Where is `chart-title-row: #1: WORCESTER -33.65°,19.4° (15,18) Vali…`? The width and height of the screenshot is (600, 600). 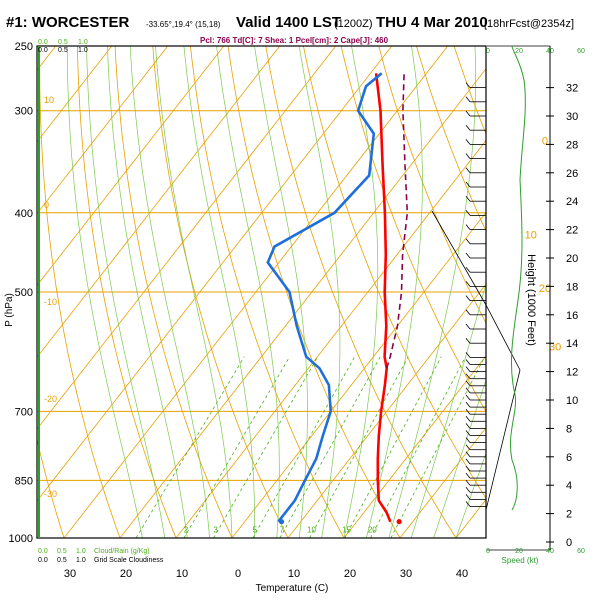
chart-title-row: #1: WORCESTER -33.65°,19.4° (15,18) Vali… is located at coordinates (300, 24).